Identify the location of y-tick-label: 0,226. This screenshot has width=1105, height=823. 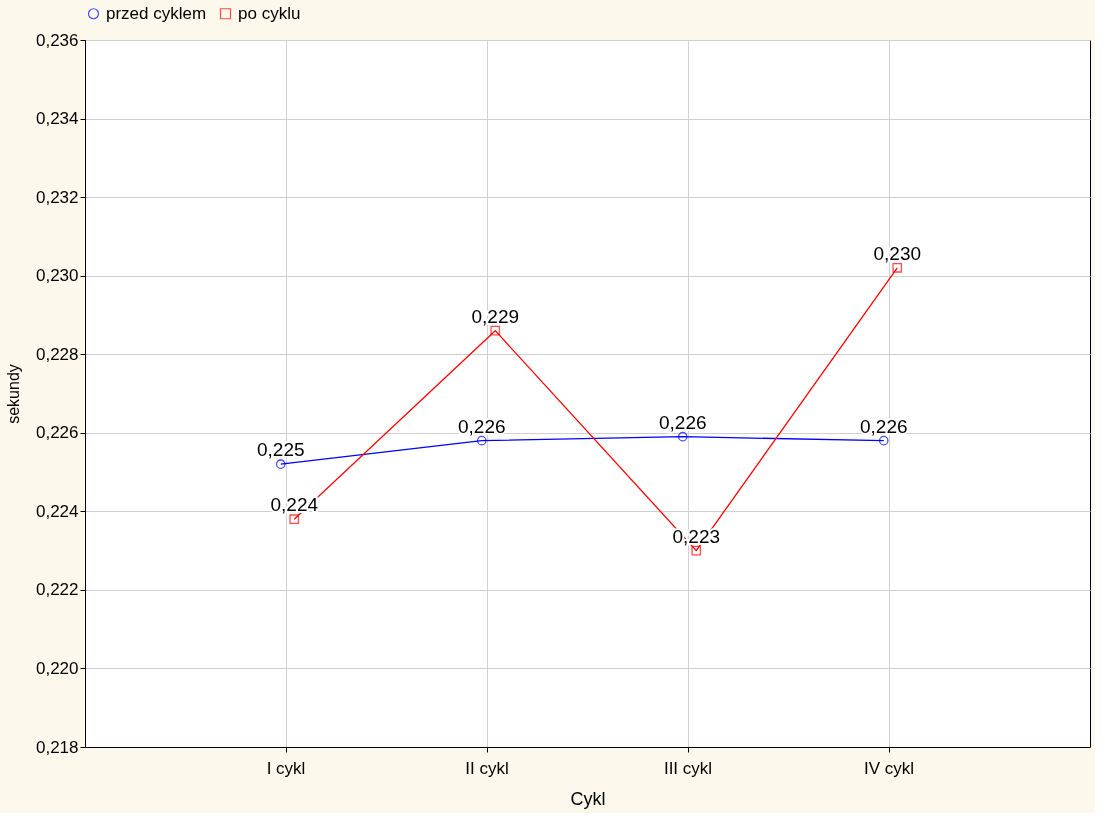
(57, 433).